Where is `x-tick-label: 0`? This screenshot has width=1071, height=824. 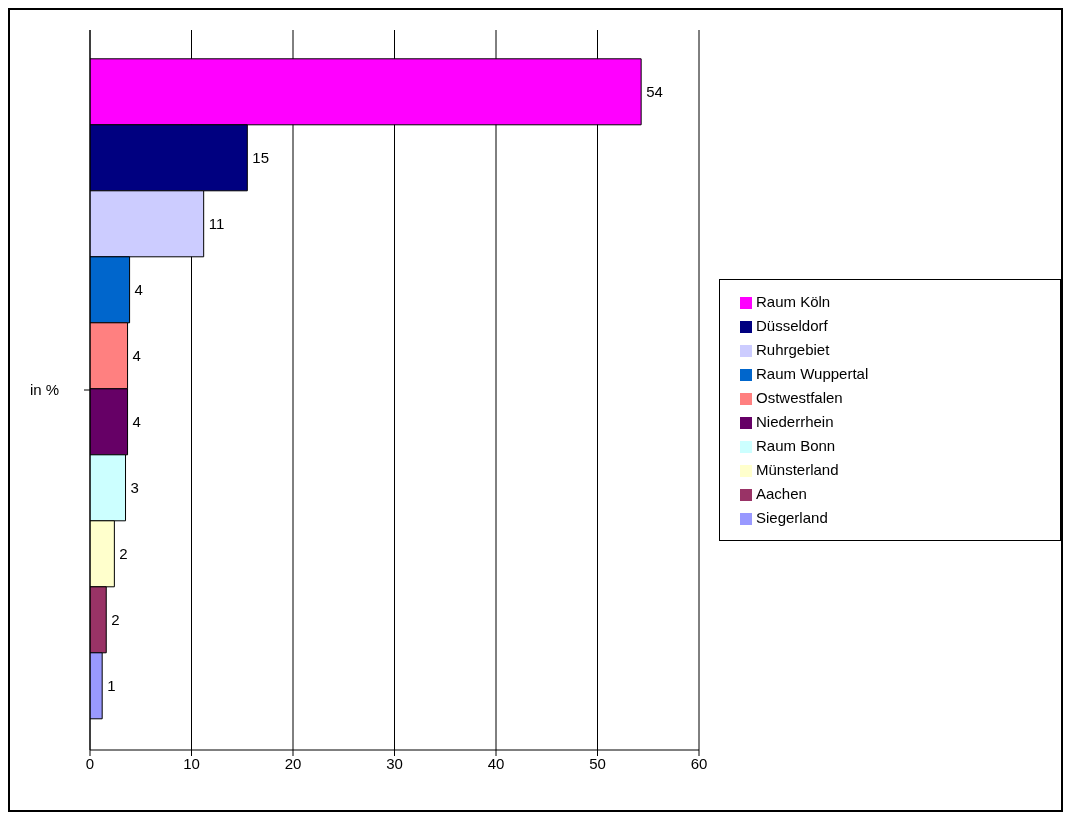 x-tick-label: 0 is located at coordinates (90, 763).